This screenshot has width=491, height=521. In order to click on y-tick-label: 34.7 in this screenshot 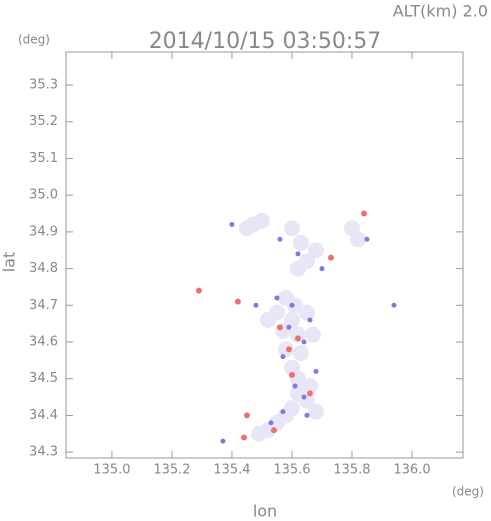, I will do `click(43, 305)`.